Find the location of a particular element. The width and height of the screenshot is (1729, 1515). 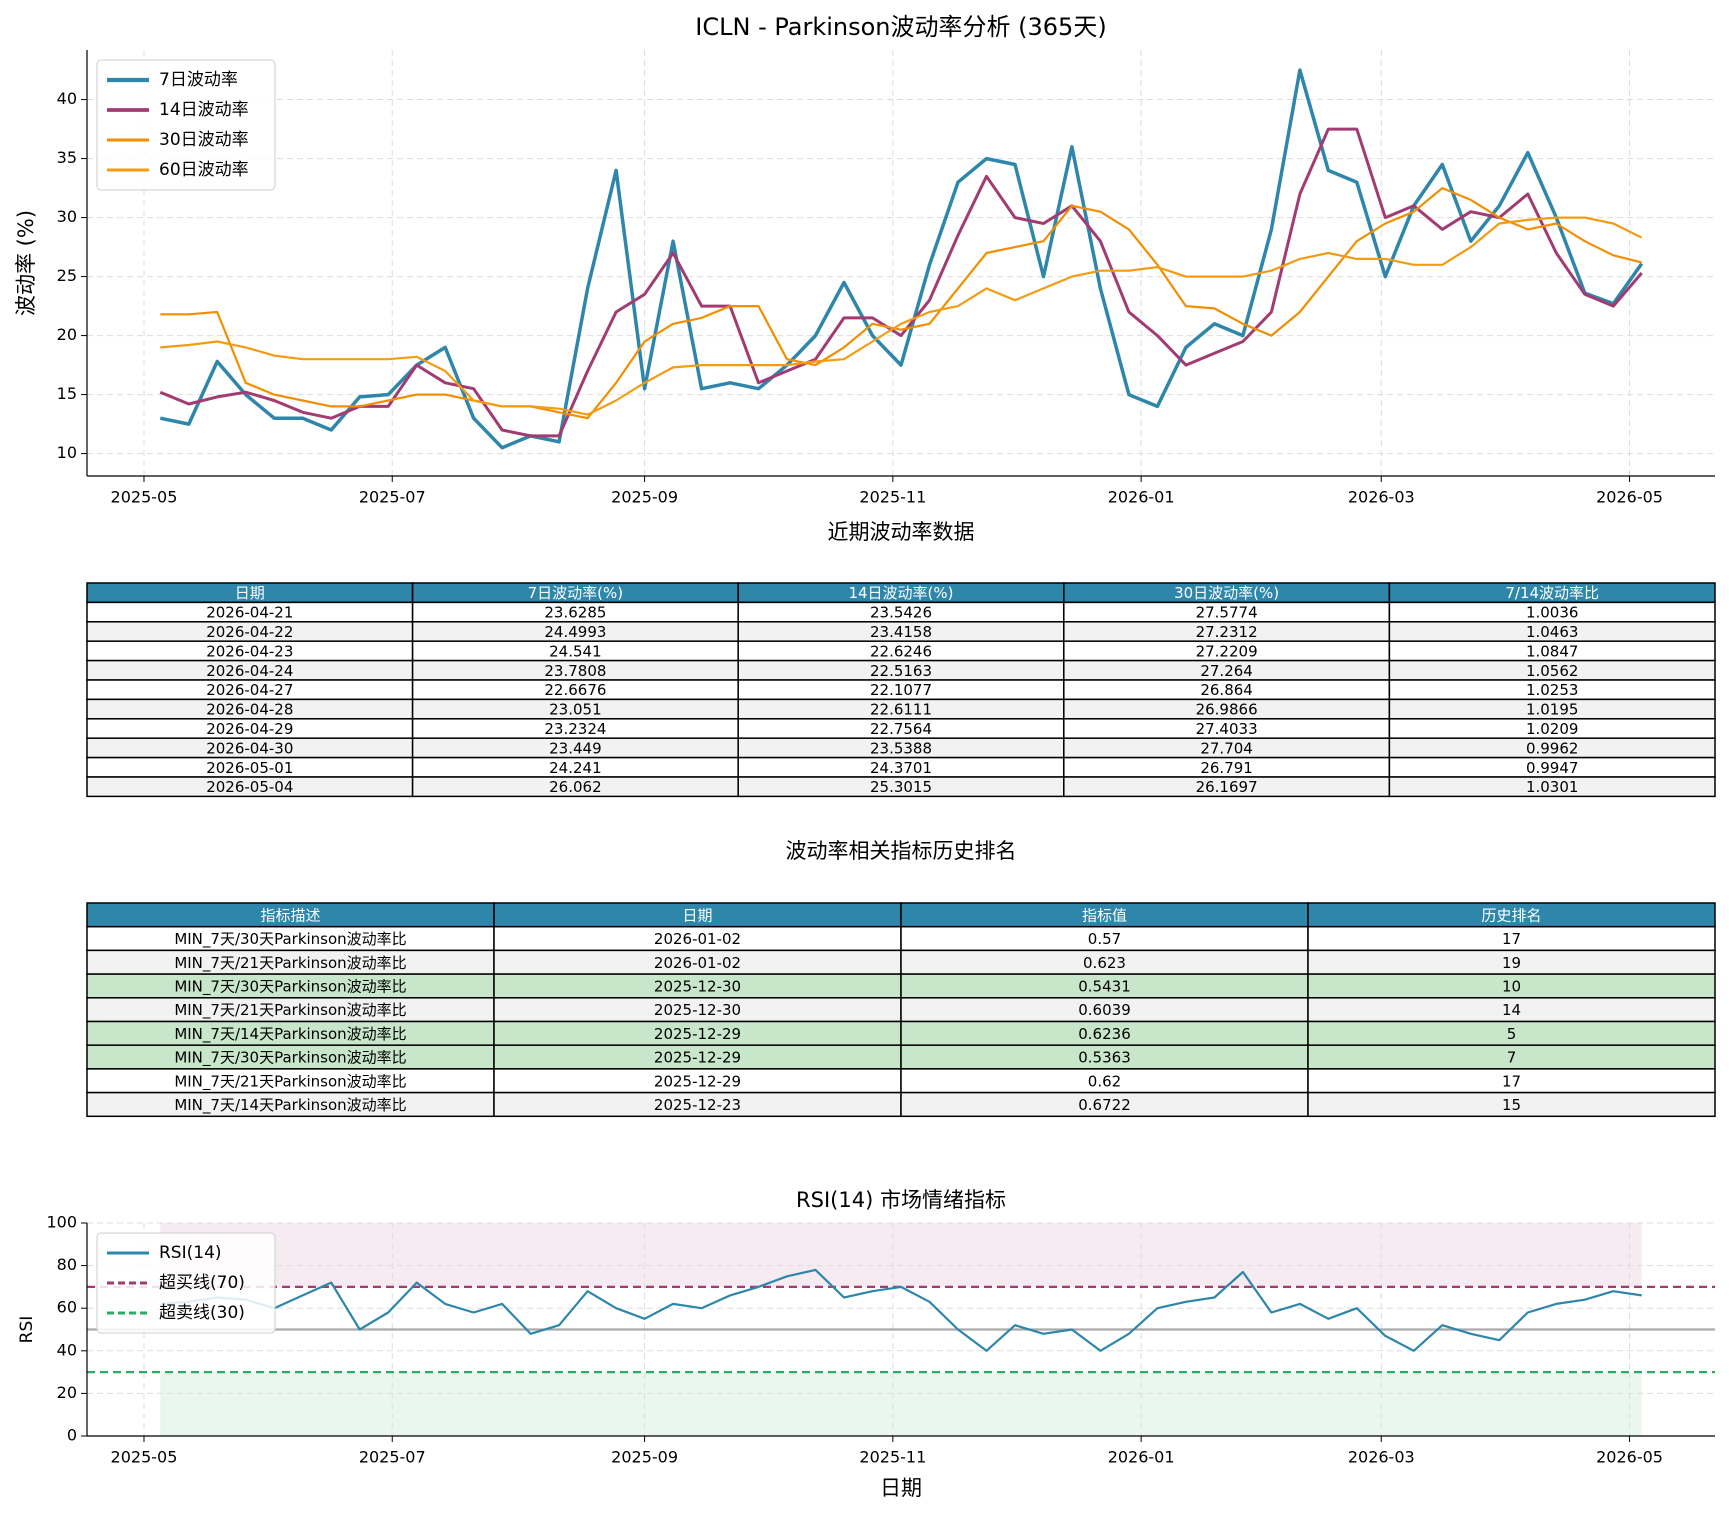

cell-text: 2026-04-27 is located at coordinates (249, 690).